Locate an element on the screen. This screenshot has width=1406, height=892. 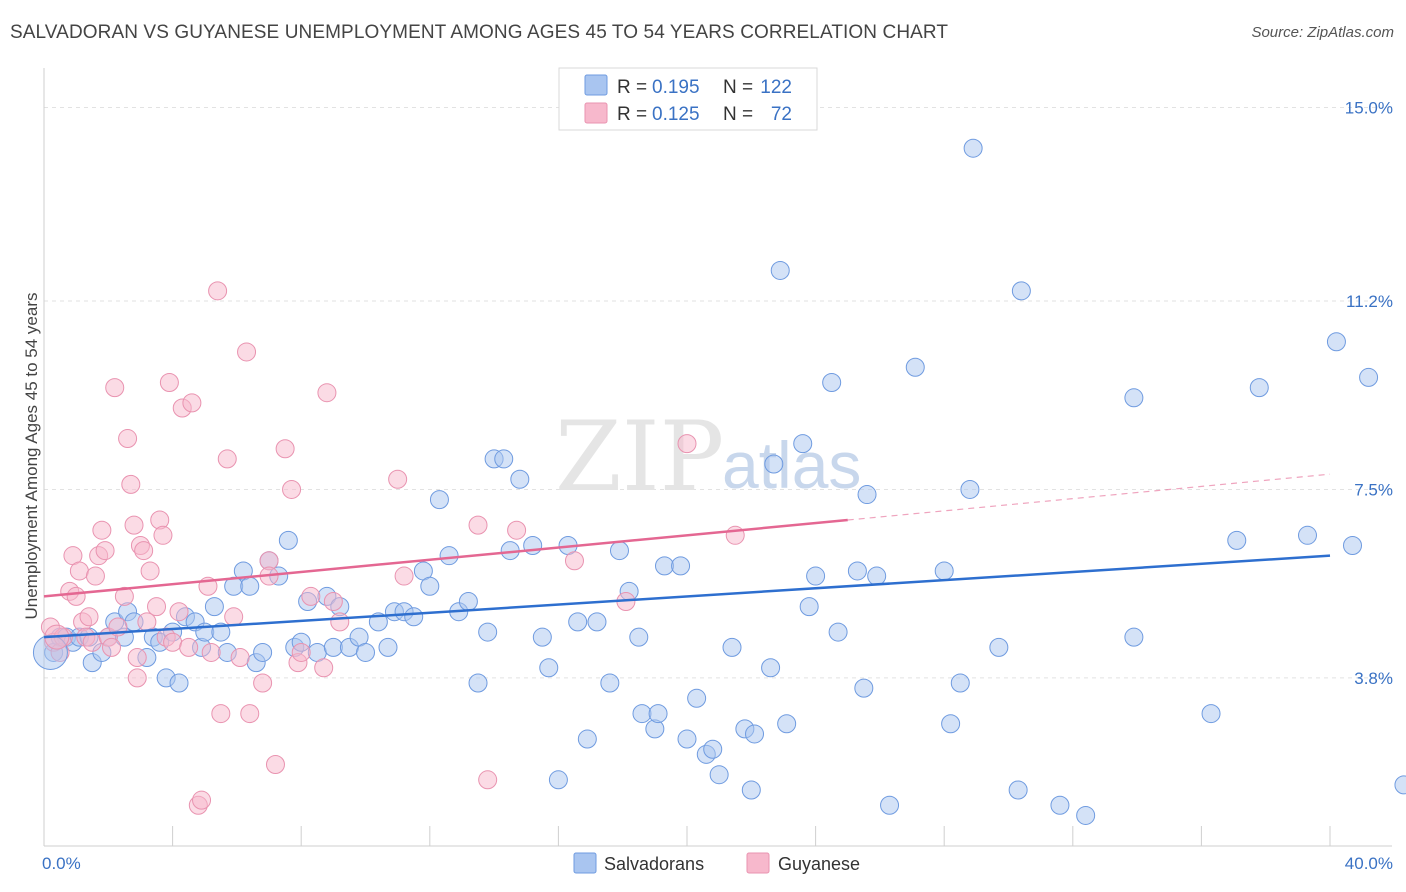
y-tick-label: 15.0% is located at coordinates (1369, 107).